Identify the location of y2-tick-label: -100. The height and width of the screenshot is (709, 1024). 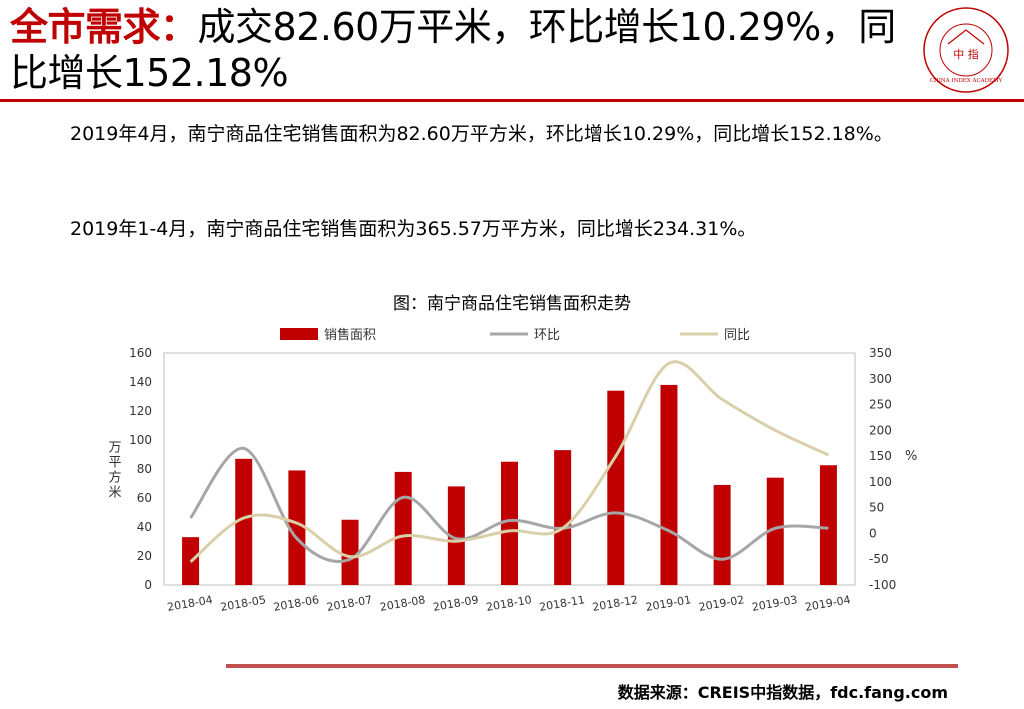
(882, 585).